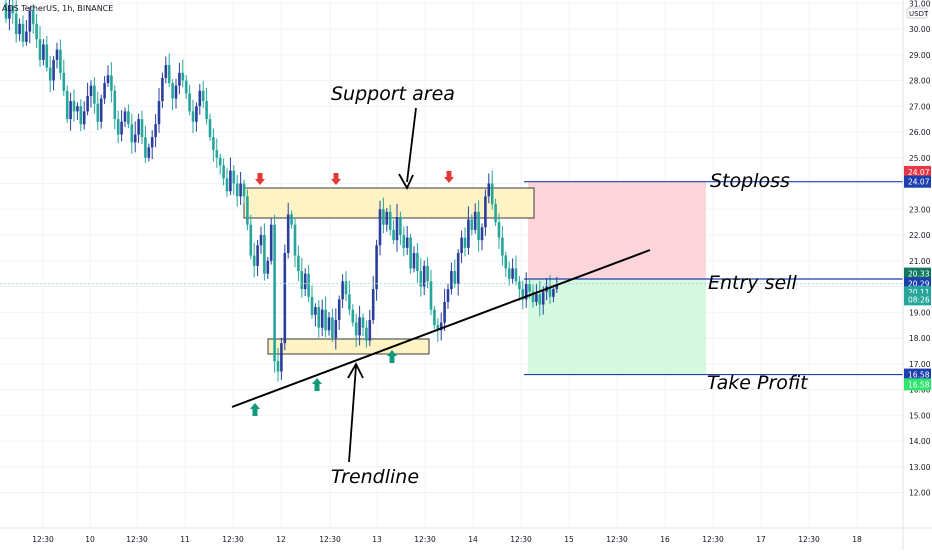 The image size is (932, 555). I want to click on price-badge-label: 20.29, so click(919, 283).